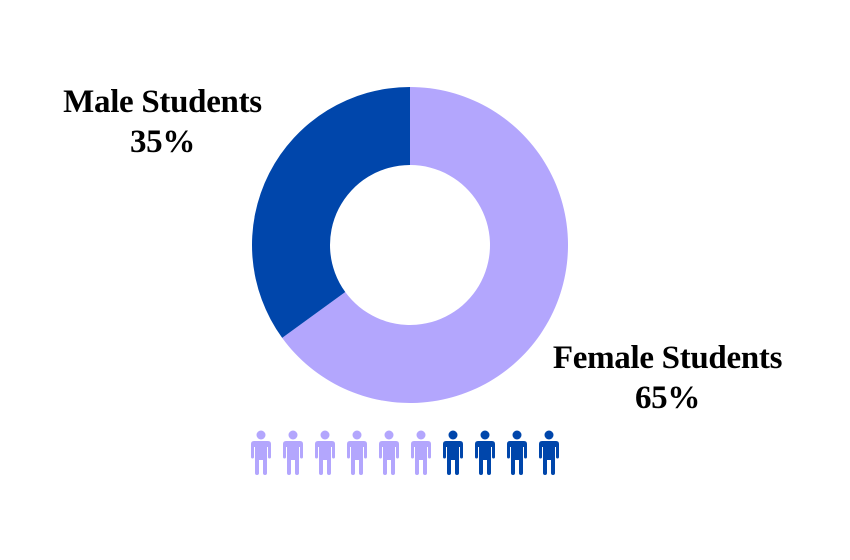 The image size is (850, 560). Describe the element at coordinates (162, 142) in the screenshot. I see `male-students-percent: 35%` at that location.